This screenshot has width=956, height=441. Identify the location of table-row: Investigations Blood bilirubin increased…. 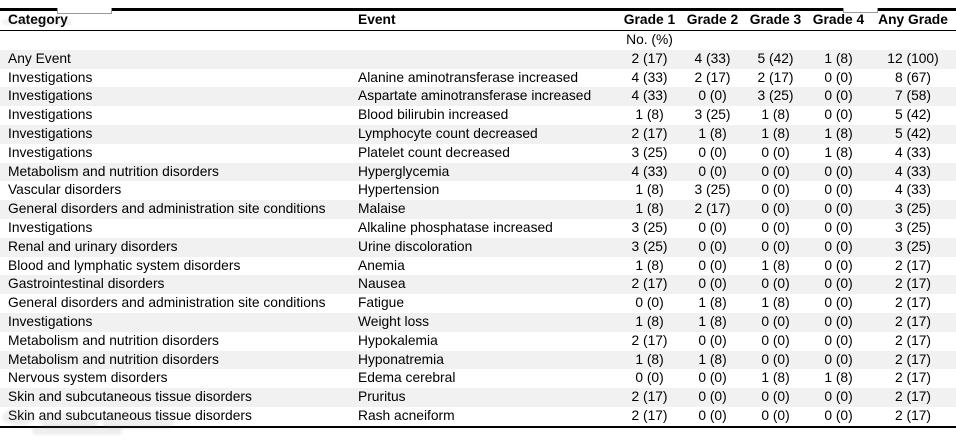
(478, 115).